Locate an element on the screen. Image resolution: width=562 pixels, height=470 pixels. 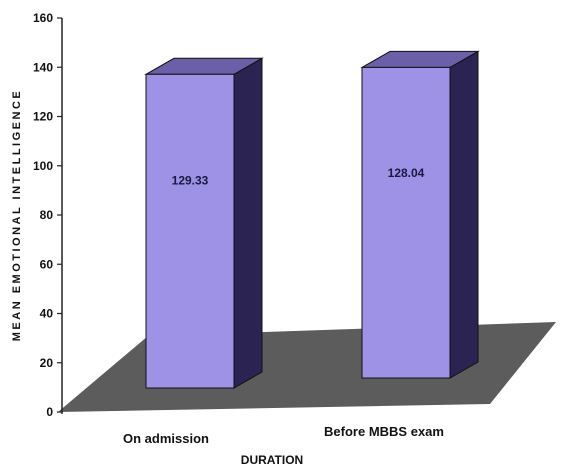
y-tick-label: 160 is located at coordinates (43, 18).